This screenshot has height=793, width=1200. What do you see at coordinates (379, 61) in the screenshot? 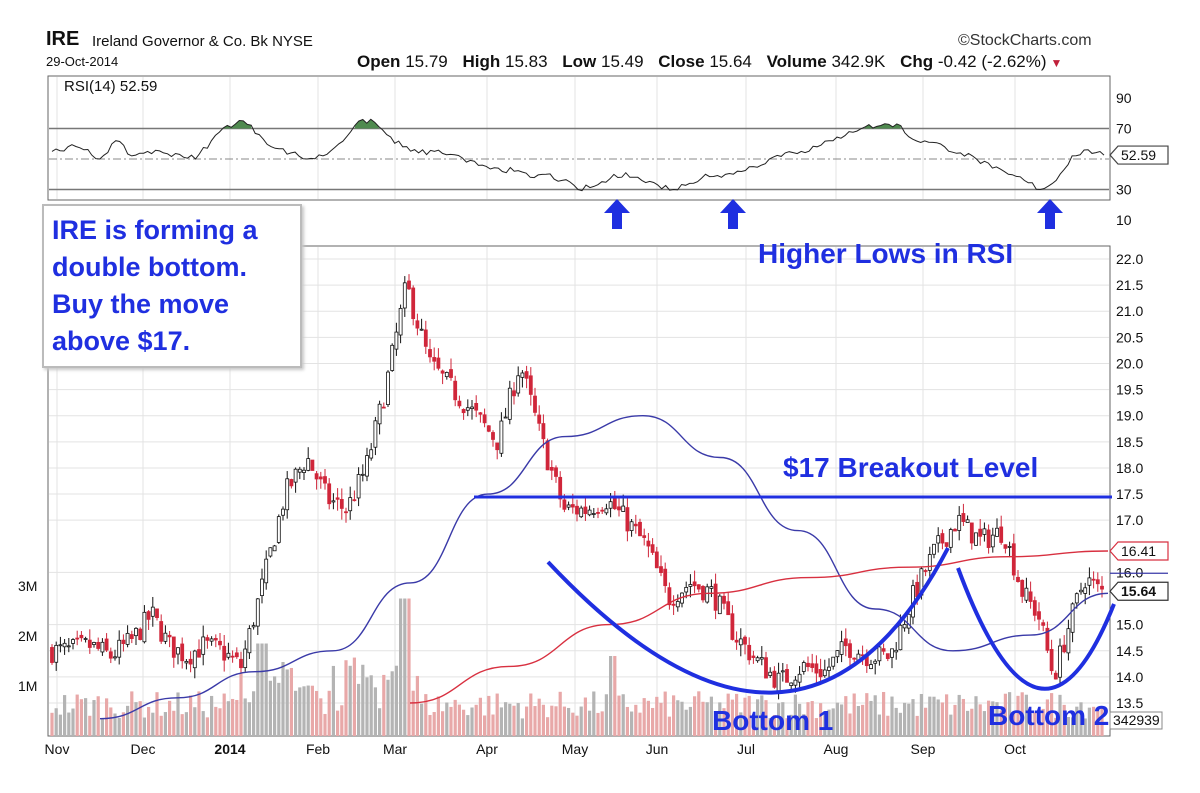
I see `open-label: Open` at bounding box center [379, 61].